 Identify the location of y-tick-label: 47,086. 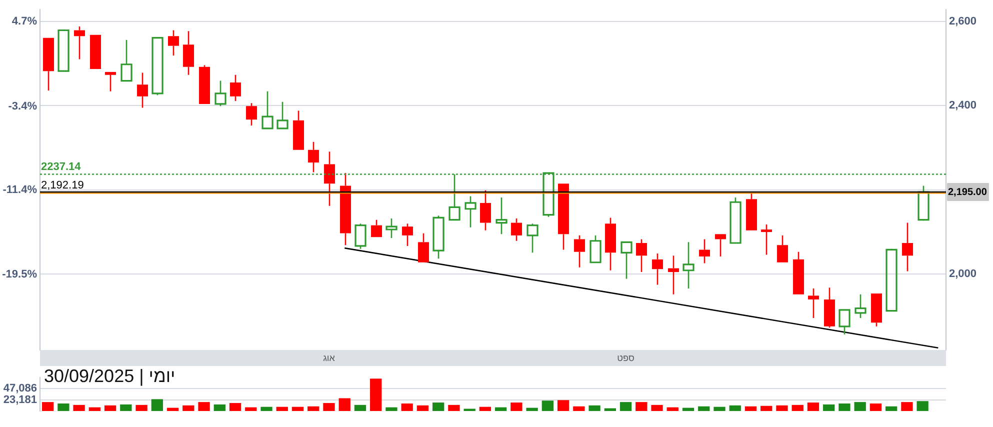
(20, 388).